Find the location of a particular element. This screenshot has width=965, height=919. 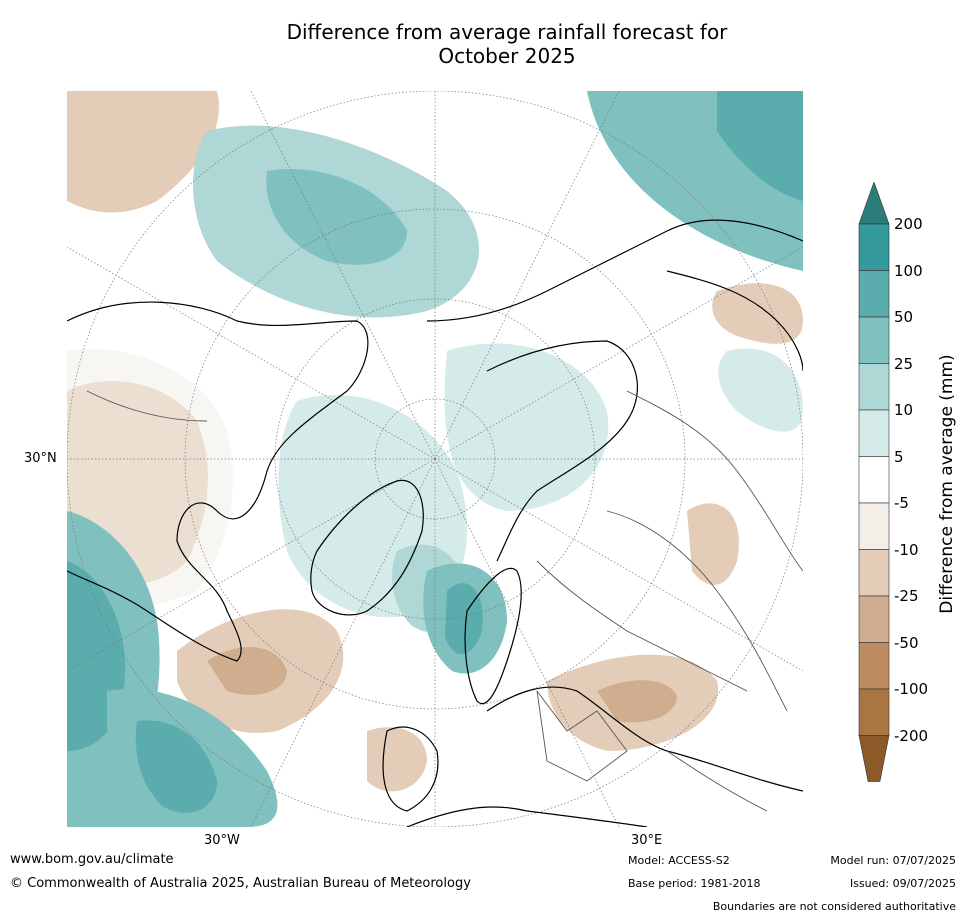

dry-region-iberia is located at coordinates (397, 759).